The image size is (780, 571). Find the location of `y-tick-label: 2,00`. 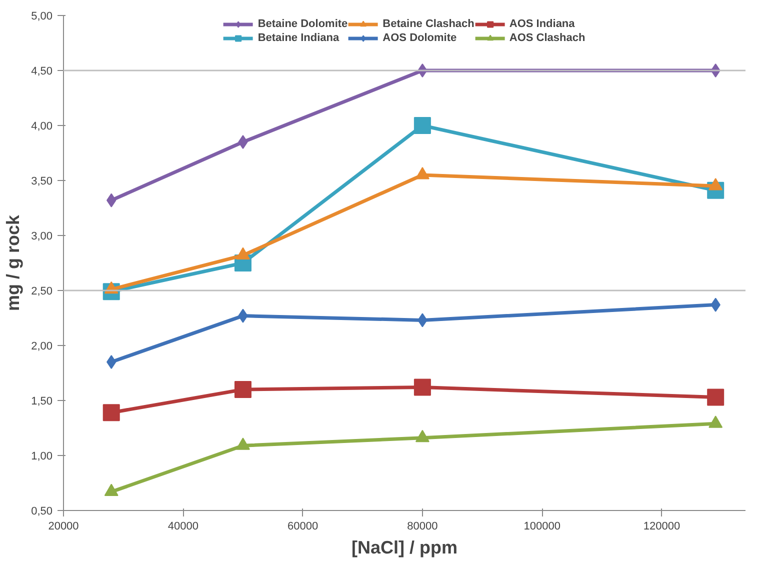

y-tick-label: 2,00 is located at coordinates (42, 346).